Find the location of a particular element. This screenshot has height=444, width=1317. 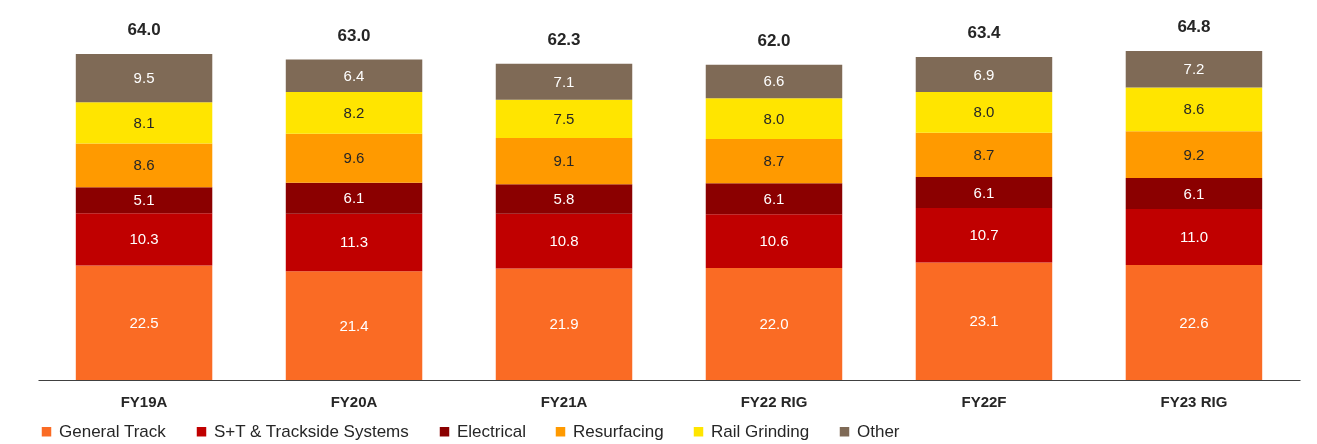

data-label: 7.5 is located at coordinates (564, 118).